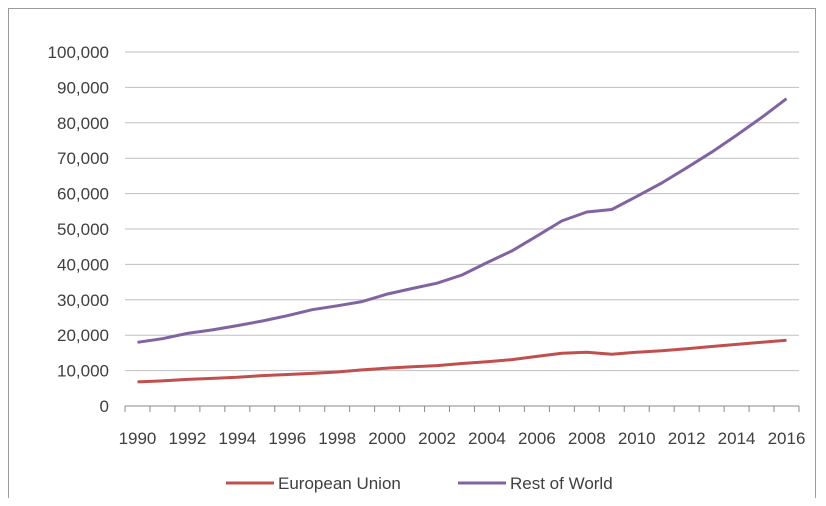 This screenshot has width=826, height=506. I want to click on y-tick-label: 0, so click(104, 406).